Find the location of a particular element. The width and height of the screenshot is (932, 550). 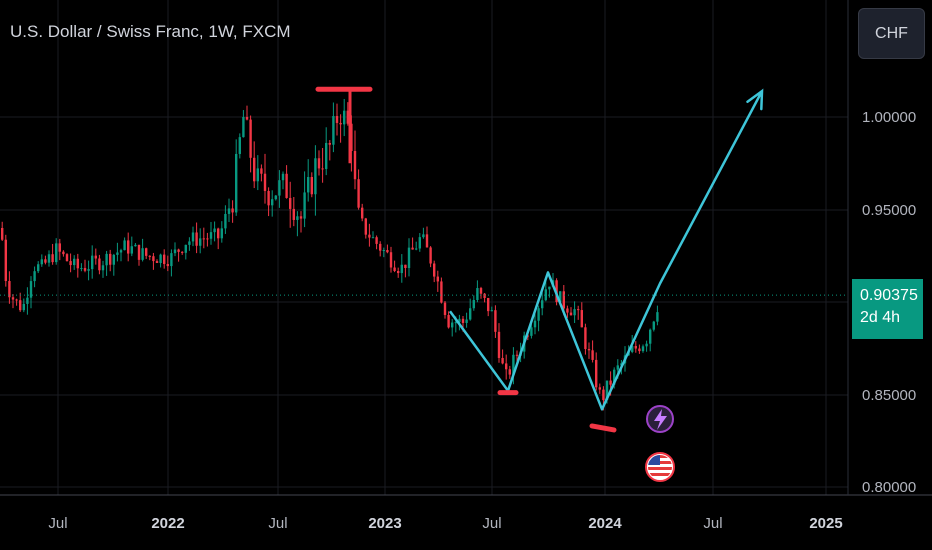

level-marker is located at coordinates (603, 428).